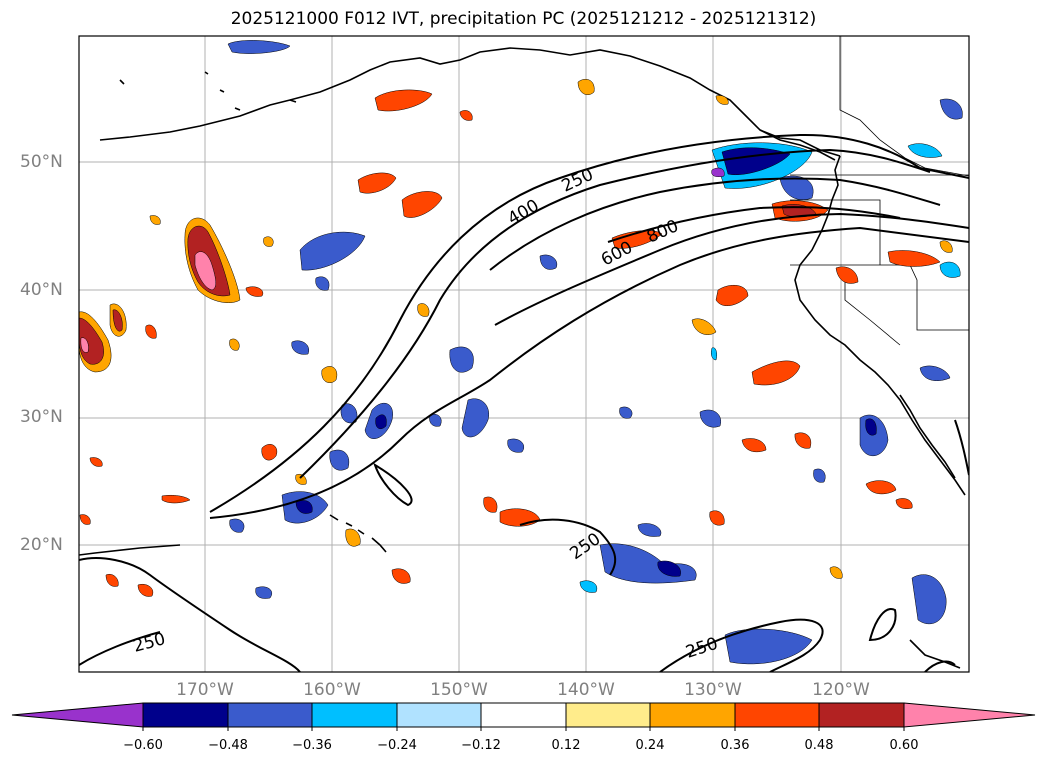 The image size is (1047, 765). What do you see at coordinates (393, 484) in the screenshot?
I see `ivt-south-loop` at bounding box center [393, 484].